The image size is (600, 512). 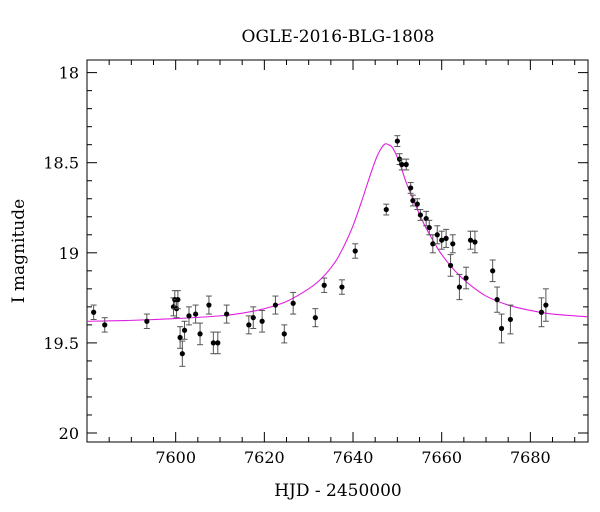 What do you see at coordinates (61, 163) in the screenshot?
I see `y-tick-label: 18.5` at bounding box center [61, 163].